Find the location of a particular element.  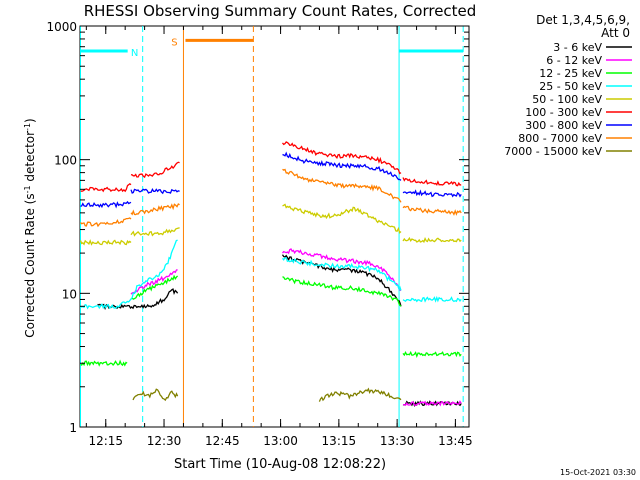

y-axis-label-end: ) is located at coordinates (30, 120).